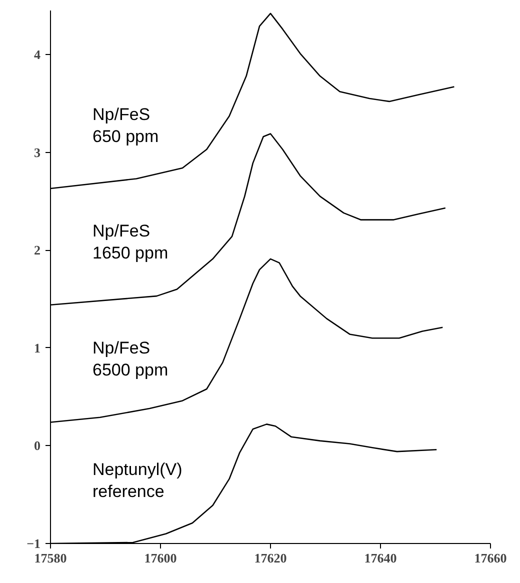 This screenshot has width=520, height=583. Describe the element at coordinates (50, 558) in the screenshot. I see `x-tick-label: 17580` at that location.